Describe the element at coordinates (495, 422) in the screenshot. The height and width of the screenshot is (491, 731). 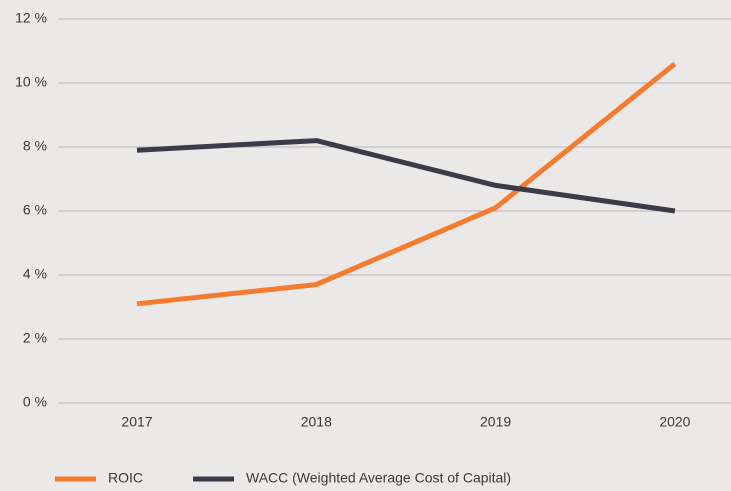
I see `x-tick-label: 2019` at that location.